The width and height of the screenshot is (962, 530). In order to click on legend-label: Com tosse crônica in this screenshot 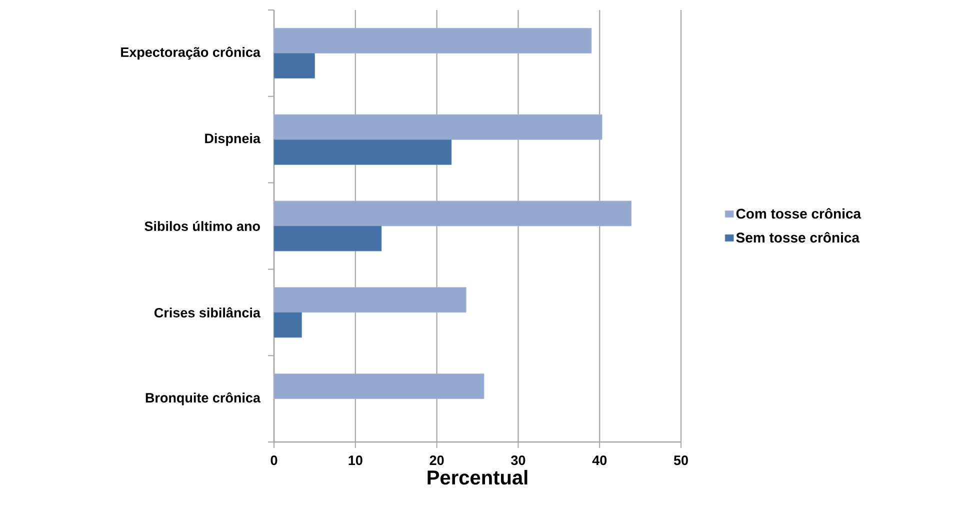, I will do `click(799, 213)`.